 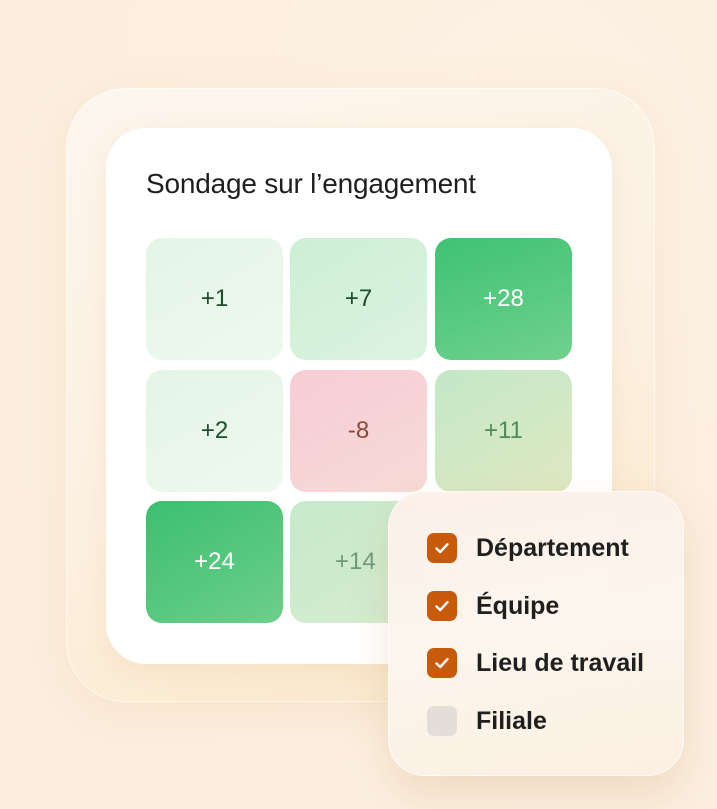 What do you see at coordinates (214, 562) in the screenshot?
I see `heatmap-cell: +24` at bounding box center [214, 562].